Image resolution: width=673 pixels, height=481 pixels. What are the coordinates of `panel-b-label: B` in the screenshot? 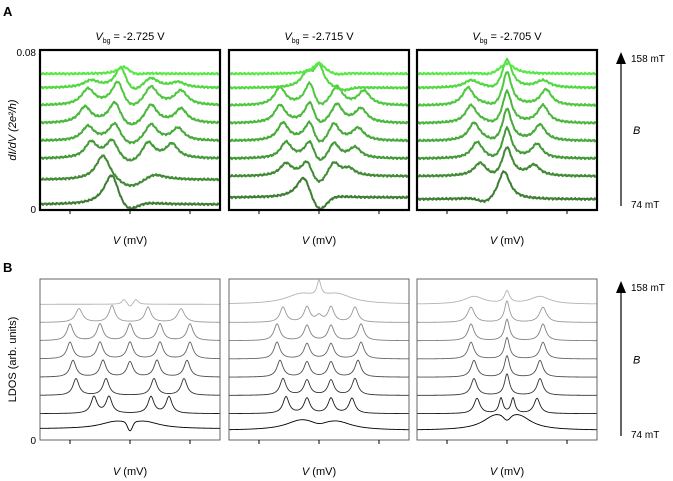 It's located at (7, 267).